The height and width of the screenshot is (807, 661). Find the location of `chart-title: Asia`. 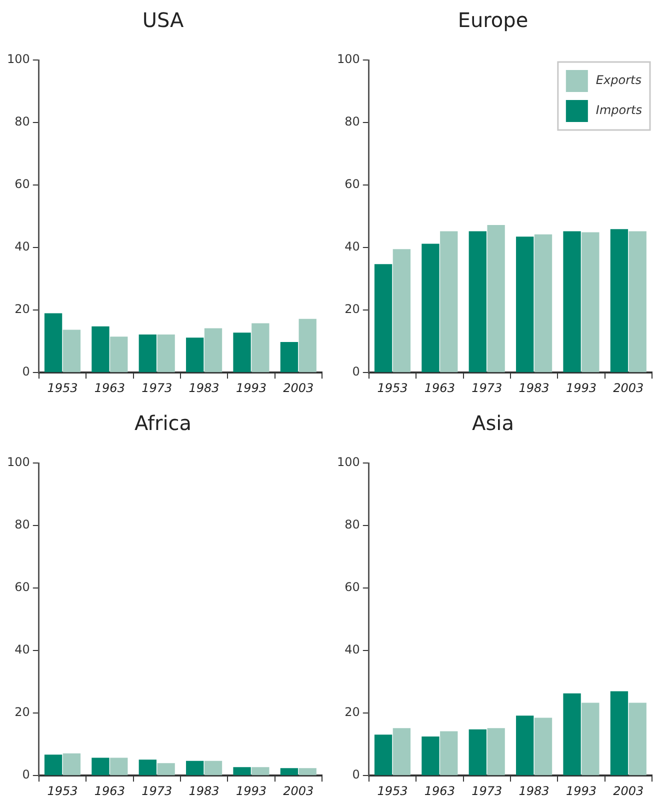

chart-title: Asia is located at coordinates (493, 423).